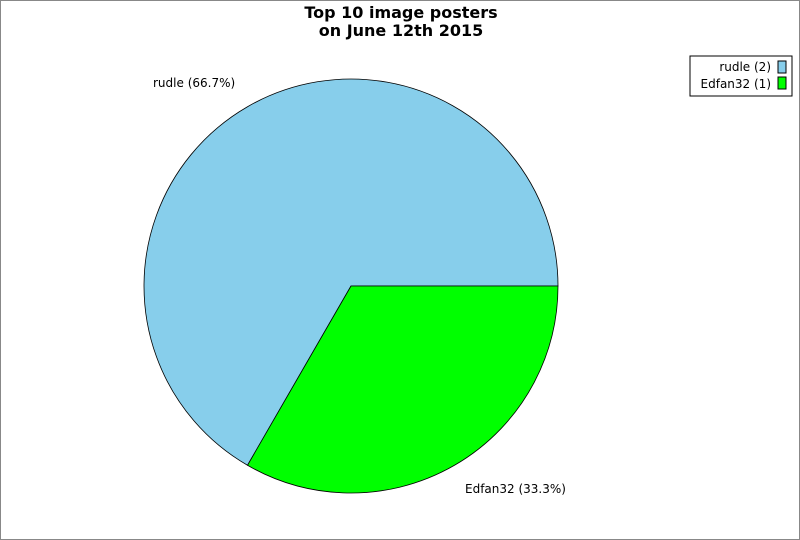  I want to click on chart-title-line1: Top 10 image posters, so click(400, 12).